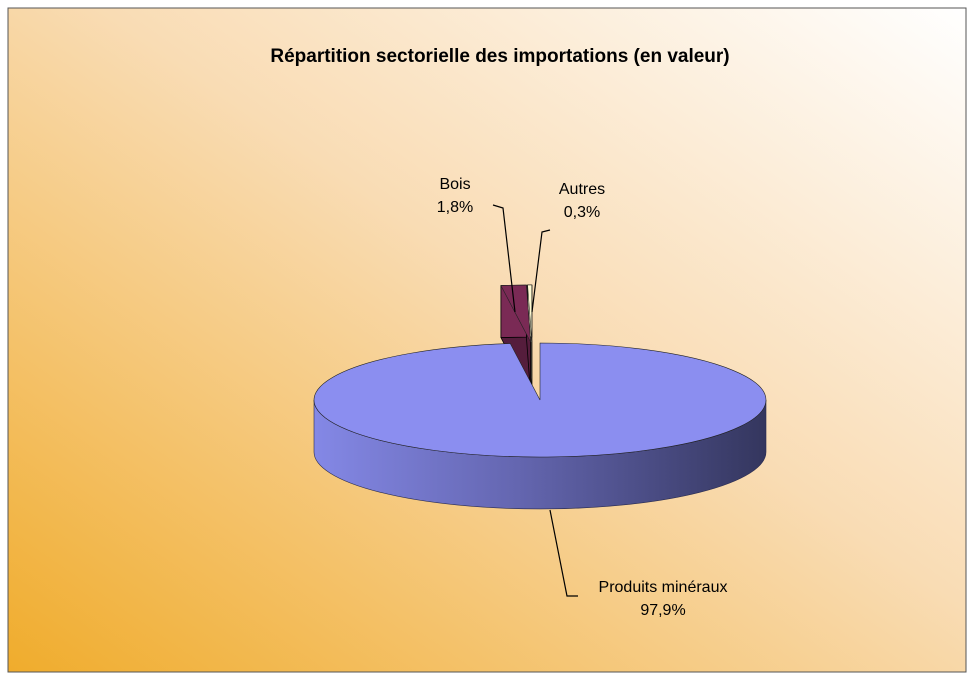 The width and height of the screenshot is (974, 673). I want to click on slice-value-label: 0,3%, so click(582, 212).